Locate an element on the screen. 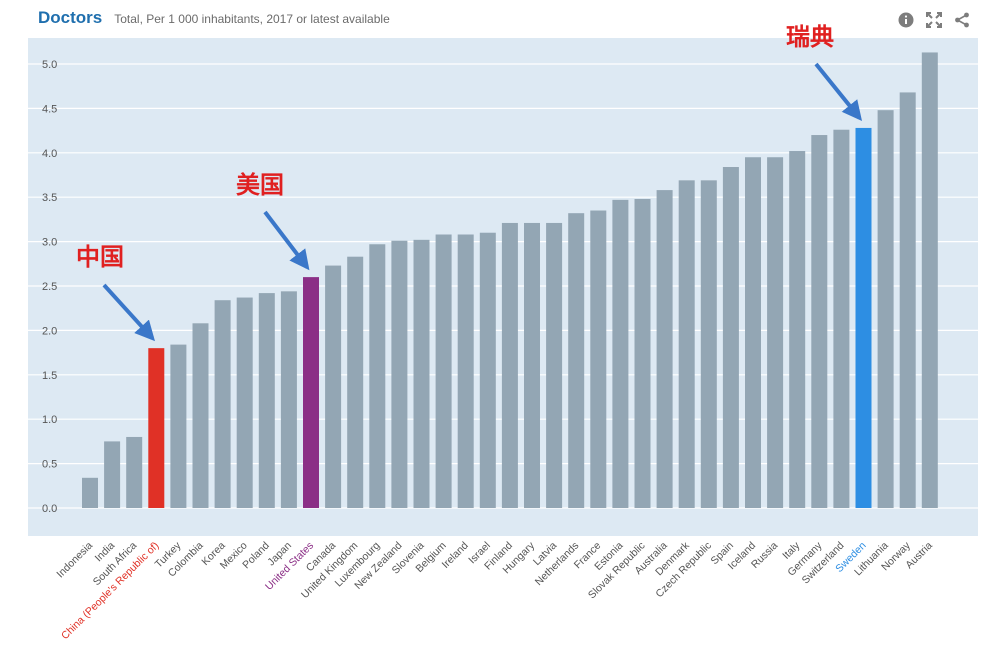 This screenshot has width=1000, height=656. annotation-label: 美国 is located at coordinates (260, 185).